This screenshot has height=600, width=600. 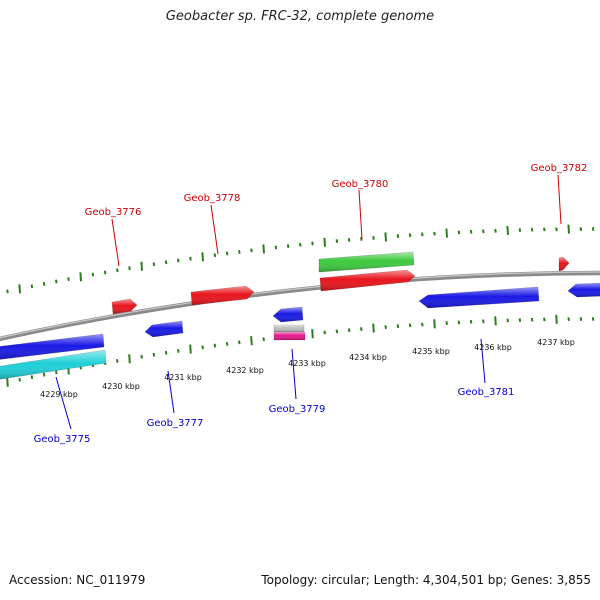 What do you see at coordinates (493, 347) in the screenshot?
I see `scale-label: 4236 kbp` at bounding box center [493, 347].